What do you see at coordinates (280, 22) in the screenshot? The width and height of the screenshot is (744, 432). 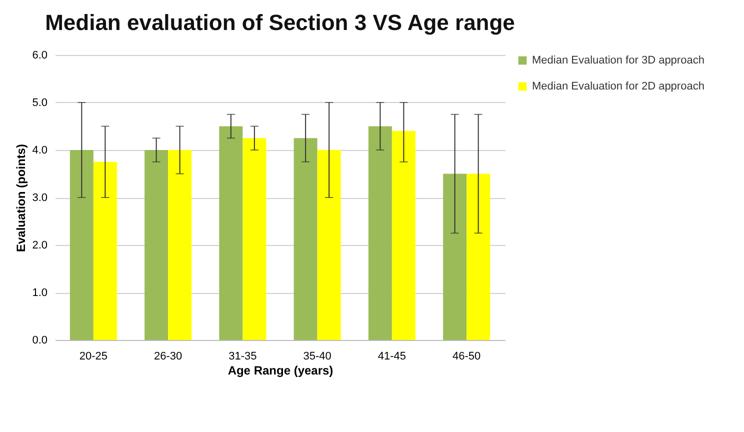 I see `chart-title: Median evaluation of Section 3 VS Age range` at bounding box center [280, 22].